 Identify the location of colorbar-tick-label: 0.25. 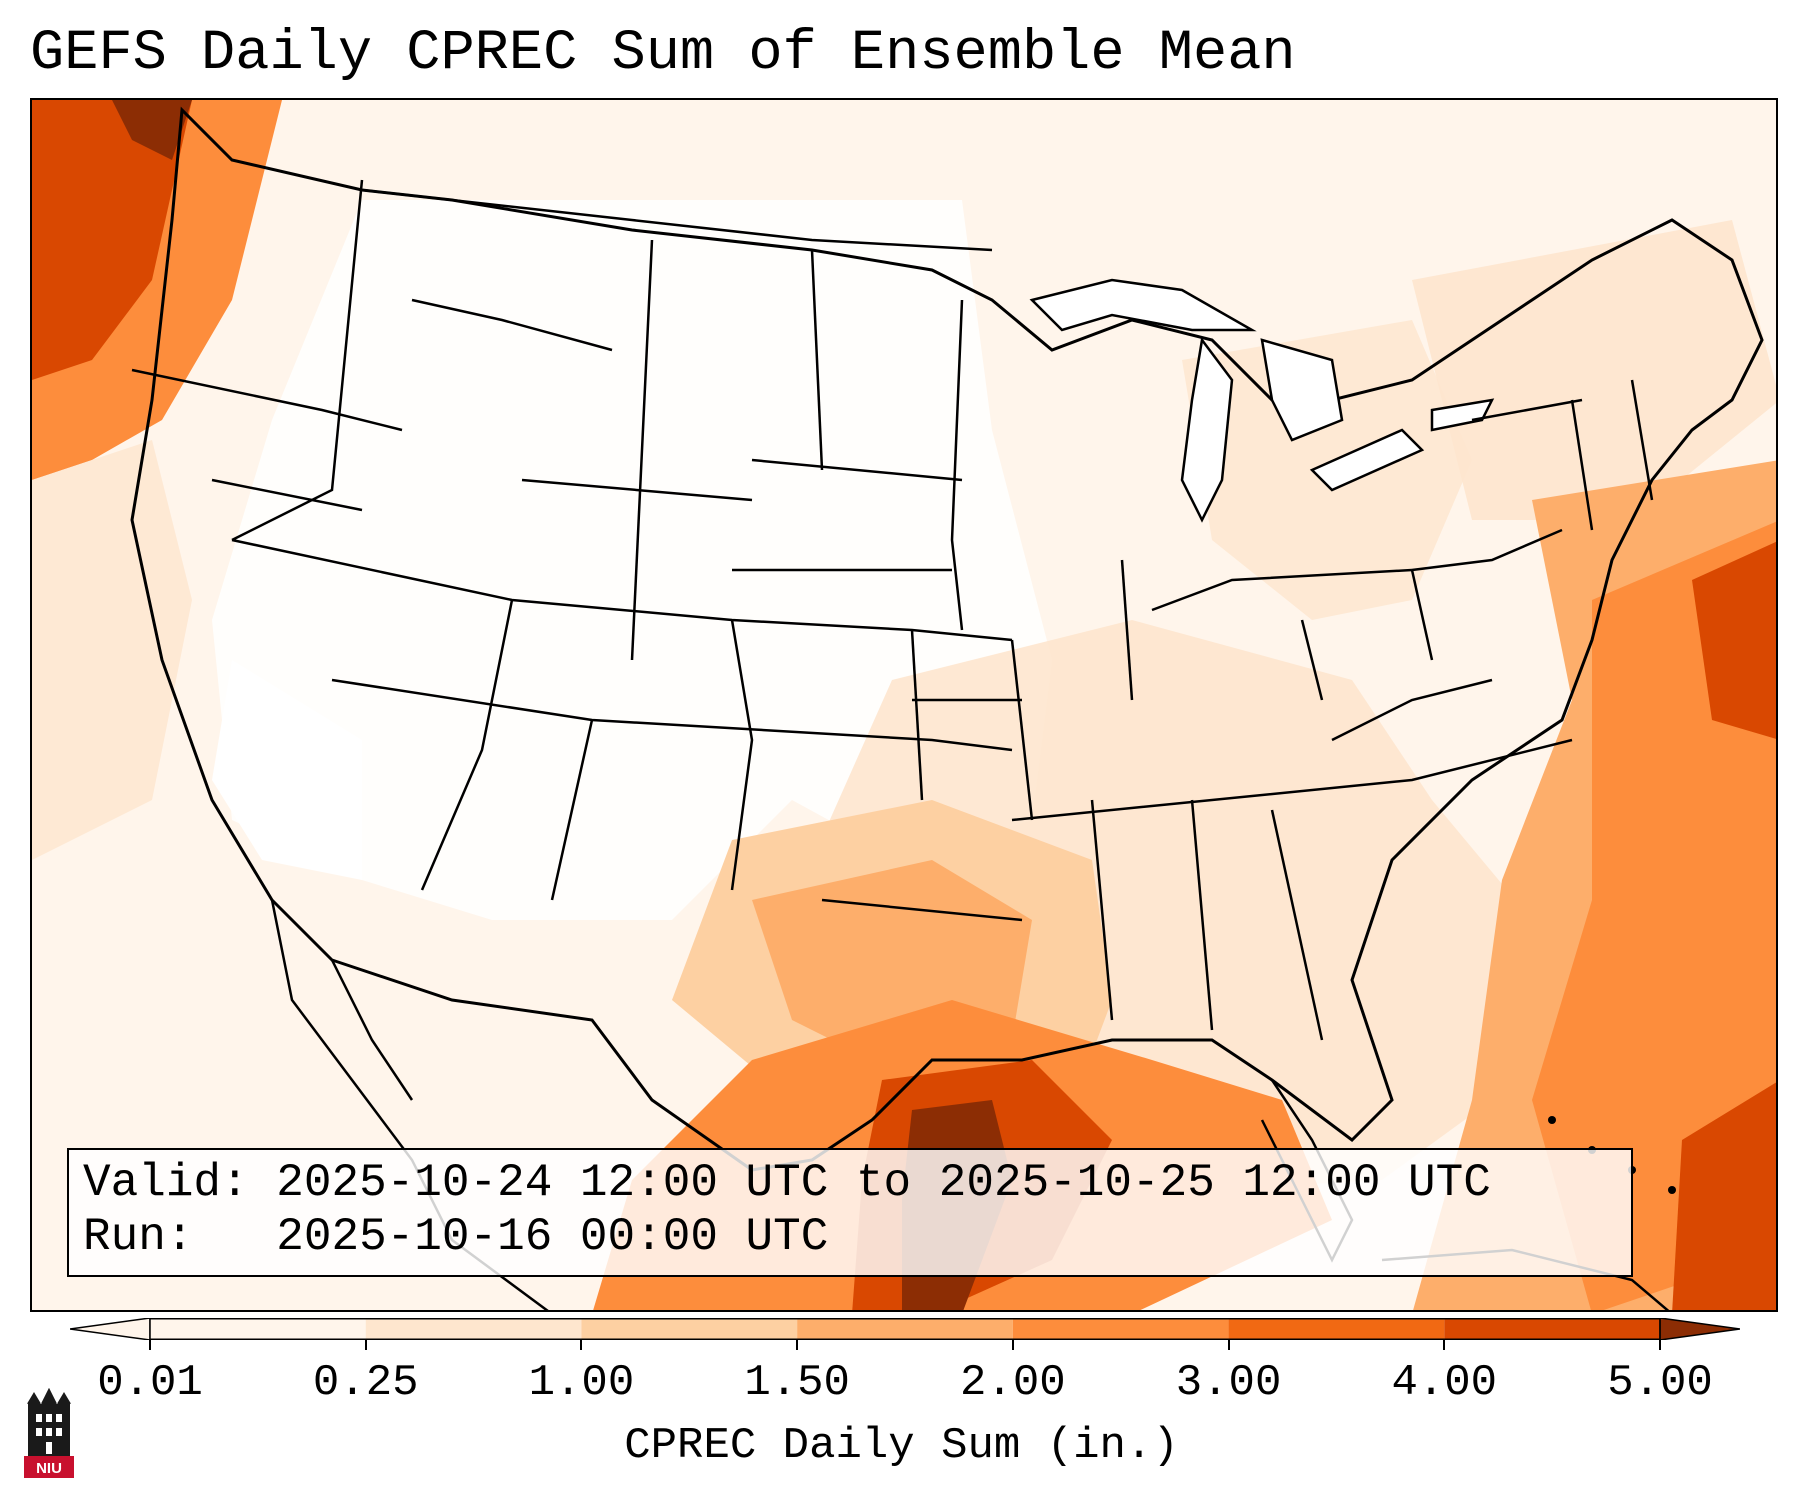
(365, 1383).